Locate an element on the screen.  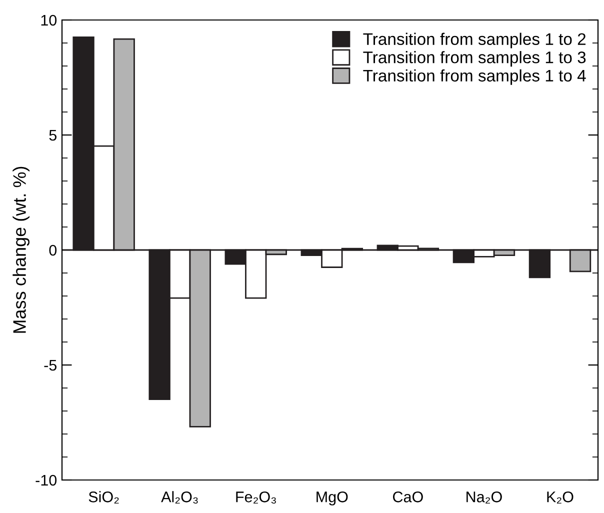
legend-label: Transition from samples 1 to 3 is located at coordinates (474, 59).